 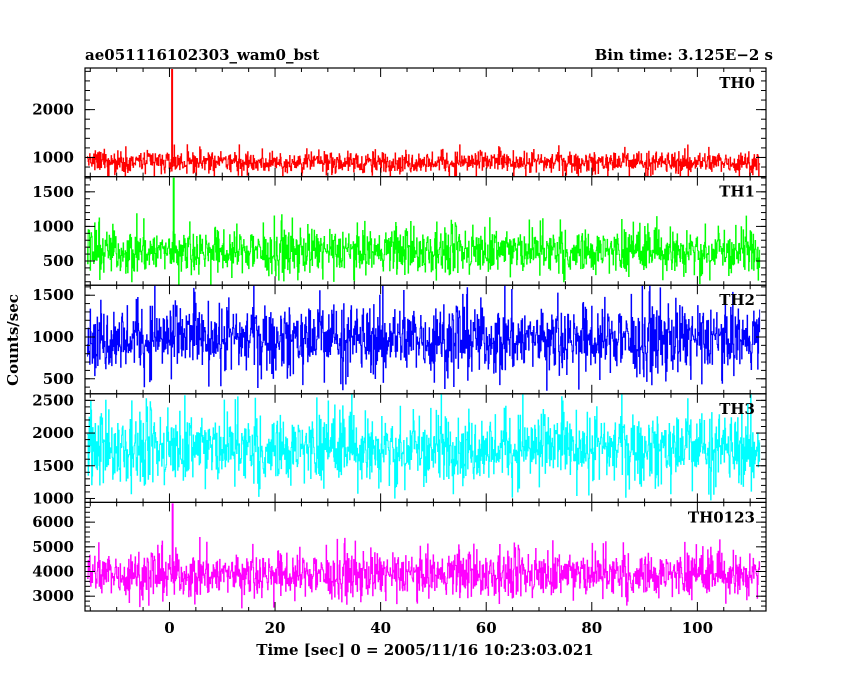 What do you see at coordinates (53, 337) in the screenshot?
I see `y-tick-label-th2-1000: 1000` at bounding box center [53, 337].